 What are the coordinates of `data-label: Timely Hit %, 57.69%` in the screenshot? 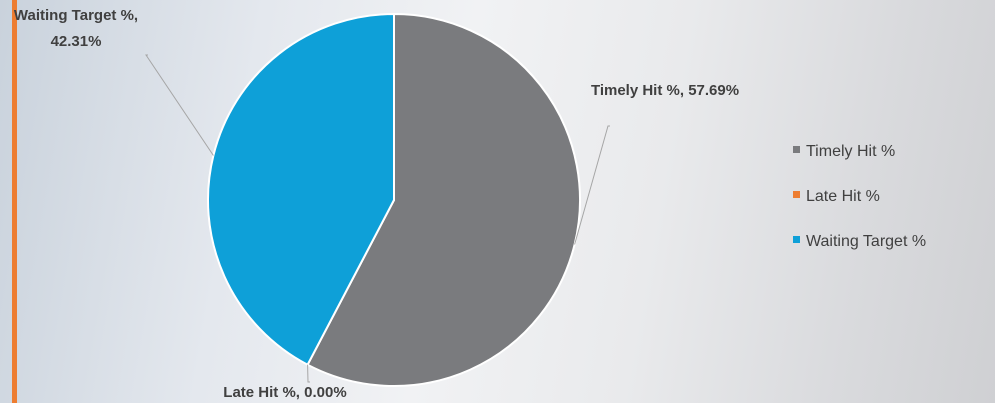 It's located at (665, 90).